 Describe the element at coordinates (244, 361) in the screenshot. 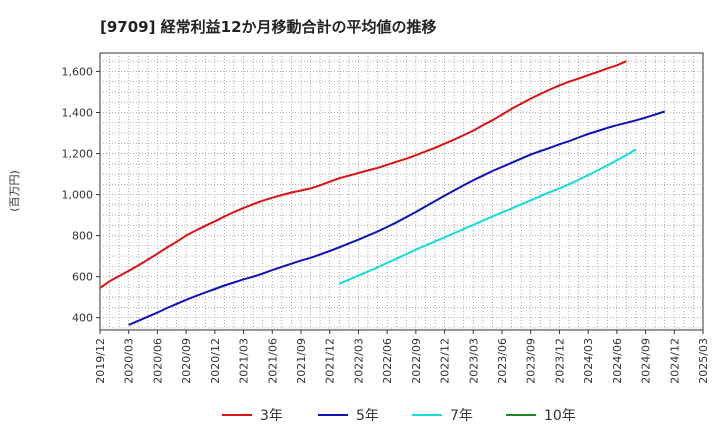

I see `x-tick-label: 2021/03` at that location.